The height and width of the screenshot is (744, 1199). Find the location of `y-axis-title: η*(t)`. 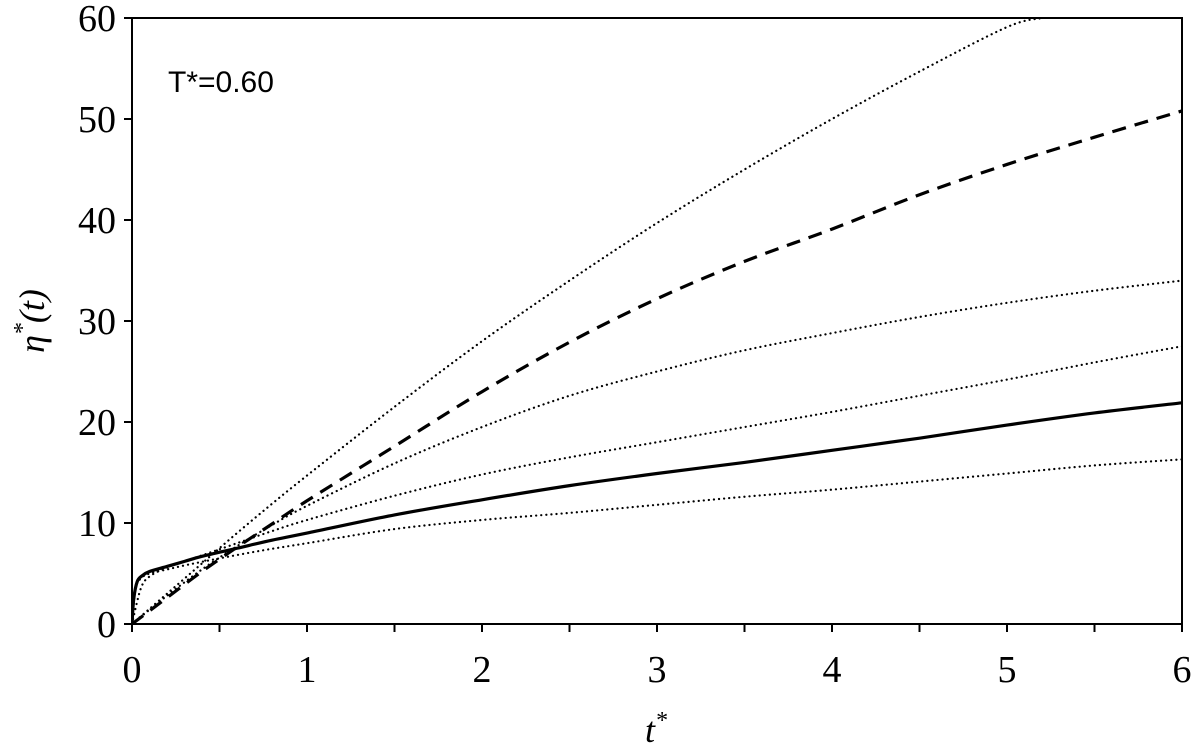

y-axis-title: η*(t) is located at coordinates (31, 321).